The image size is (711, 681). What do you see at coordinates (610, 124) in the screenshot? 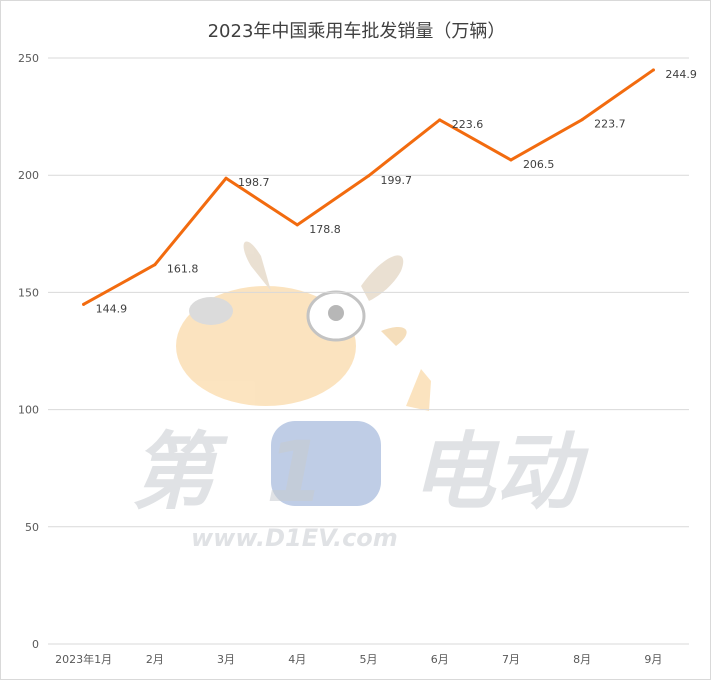
I see `data-label: 223.7` at bounding box center [610, 124].